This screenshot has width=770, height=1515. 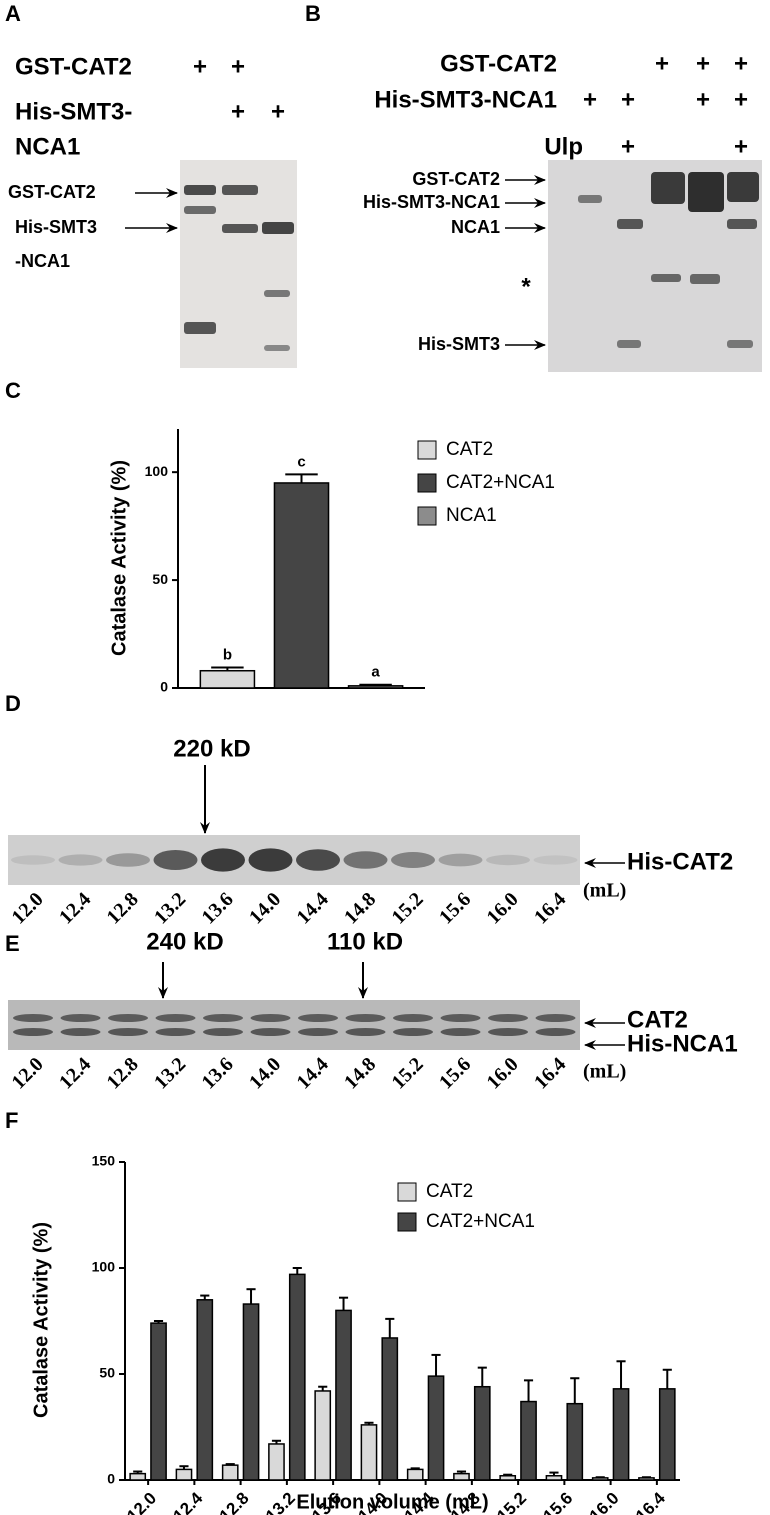 What do you see at coordinates (47, 146) in the screenshot?
I see `row-label: NCA1` at bounding box center [47, 146].